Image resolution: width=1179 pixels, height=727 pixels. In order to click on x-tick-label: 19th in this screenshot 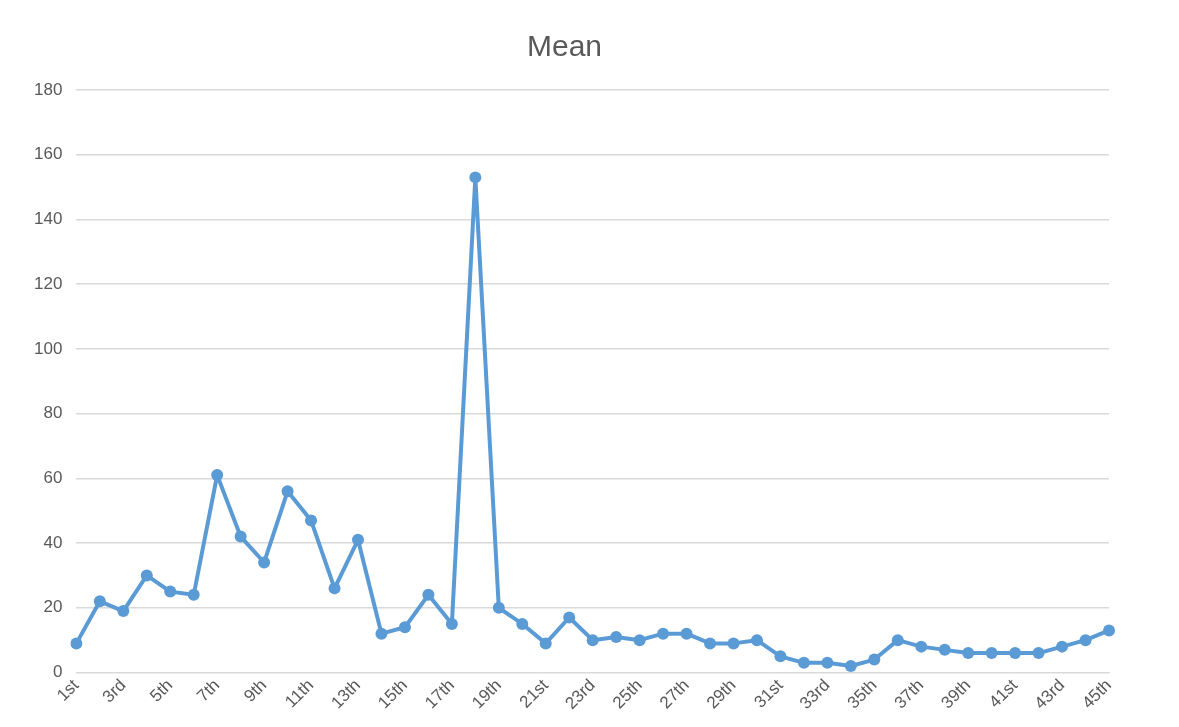, I will do `click(486, 694)`.